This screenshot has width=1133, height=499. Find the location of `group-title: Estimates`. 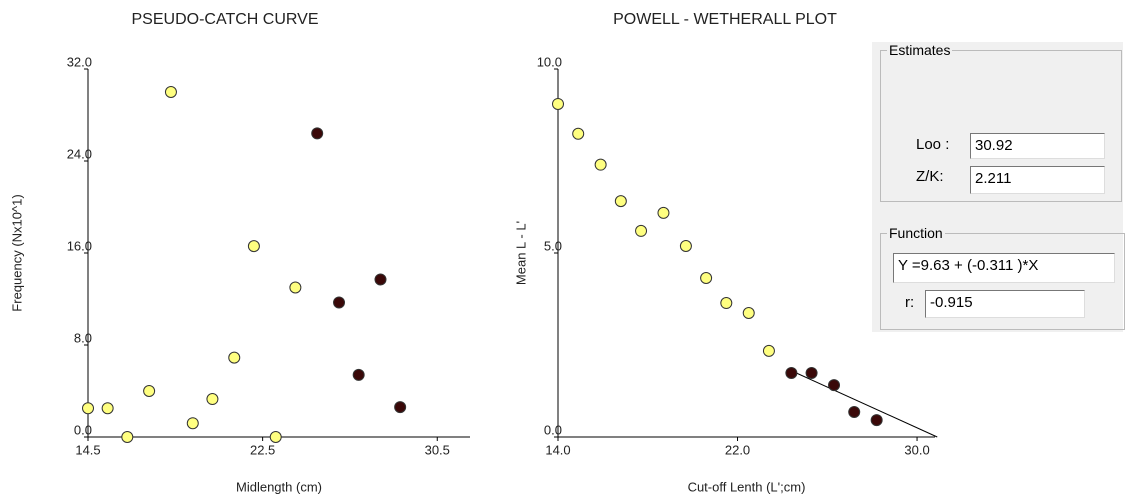

group-title: Estimates is located at coordinates (920, 50).